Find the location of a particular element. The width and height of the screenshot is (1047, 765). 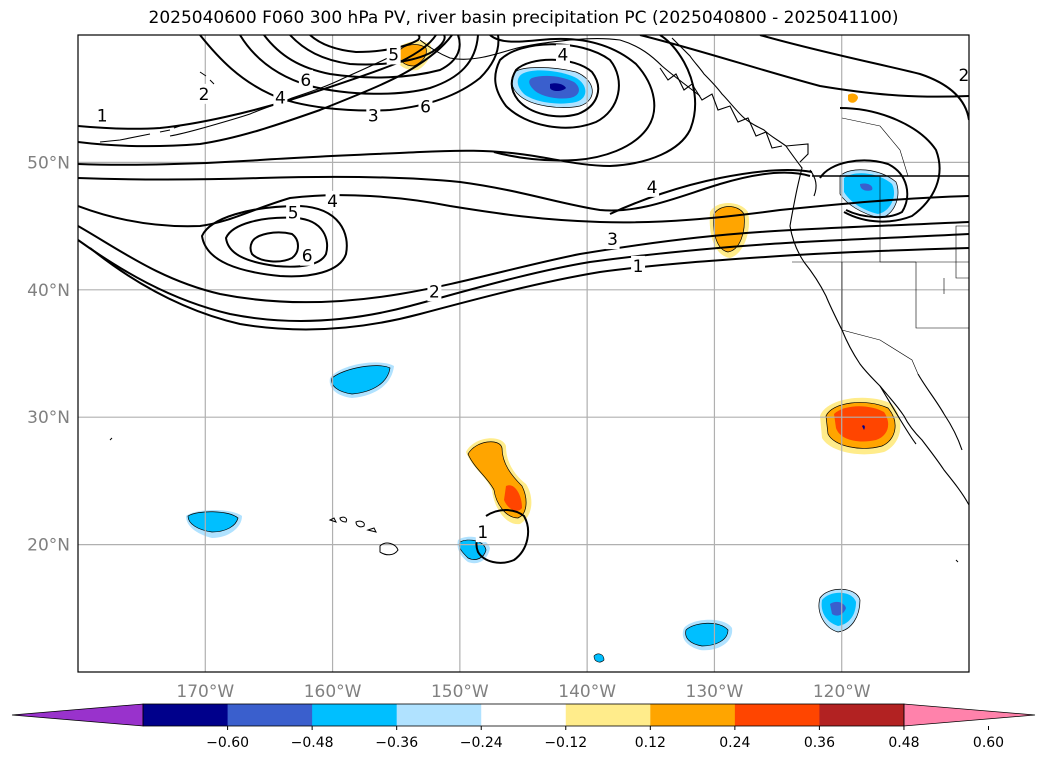

precip-blob-subtropical-west is located at coordinates (361, 380).